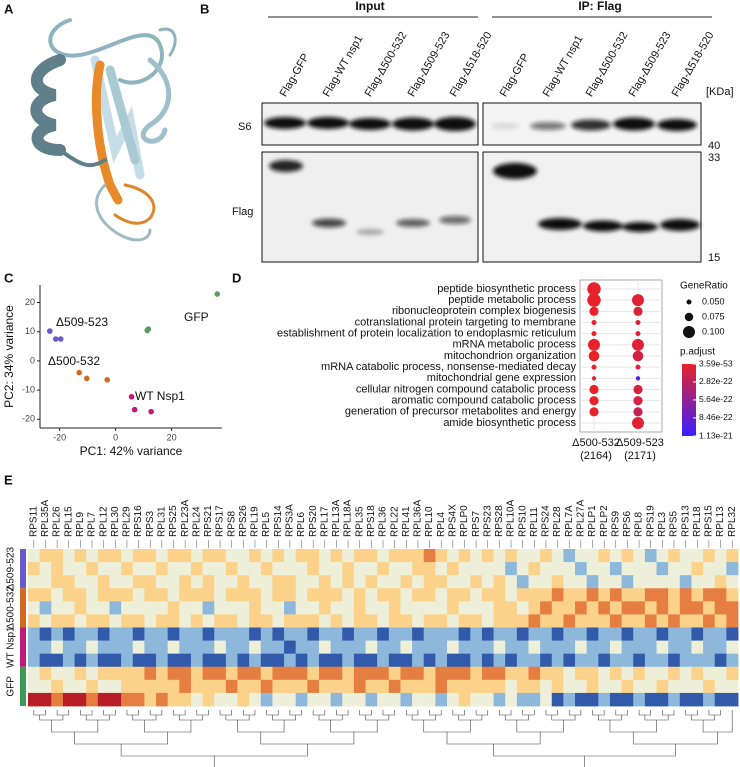  What do you see at coordinates (236, 277) in the screenshot?
I see `panel-label: D` at bounding box center [236, 277].